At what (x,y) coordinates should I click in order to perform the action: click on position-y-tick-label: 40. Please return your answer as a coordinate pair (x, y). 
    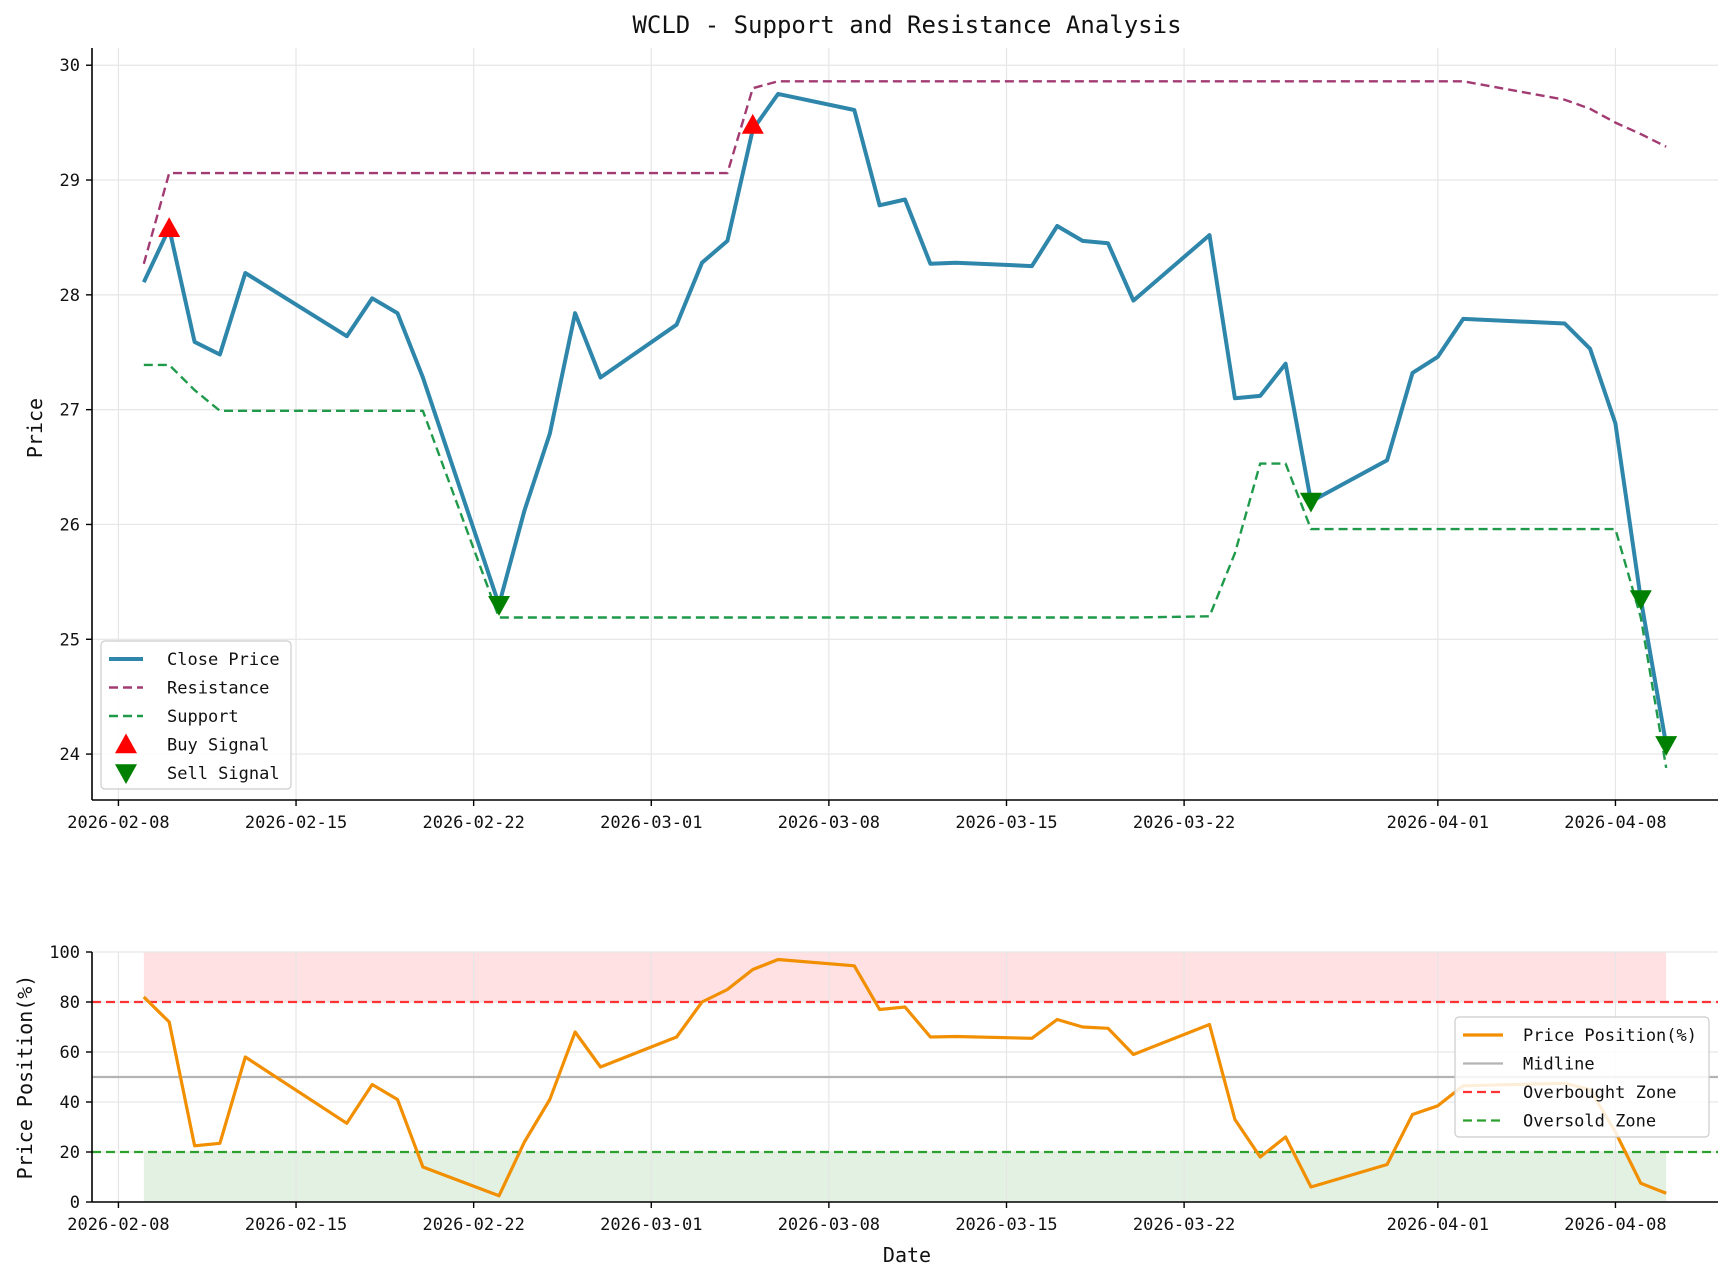
    Looking at the image, I should click on (70, 1103).